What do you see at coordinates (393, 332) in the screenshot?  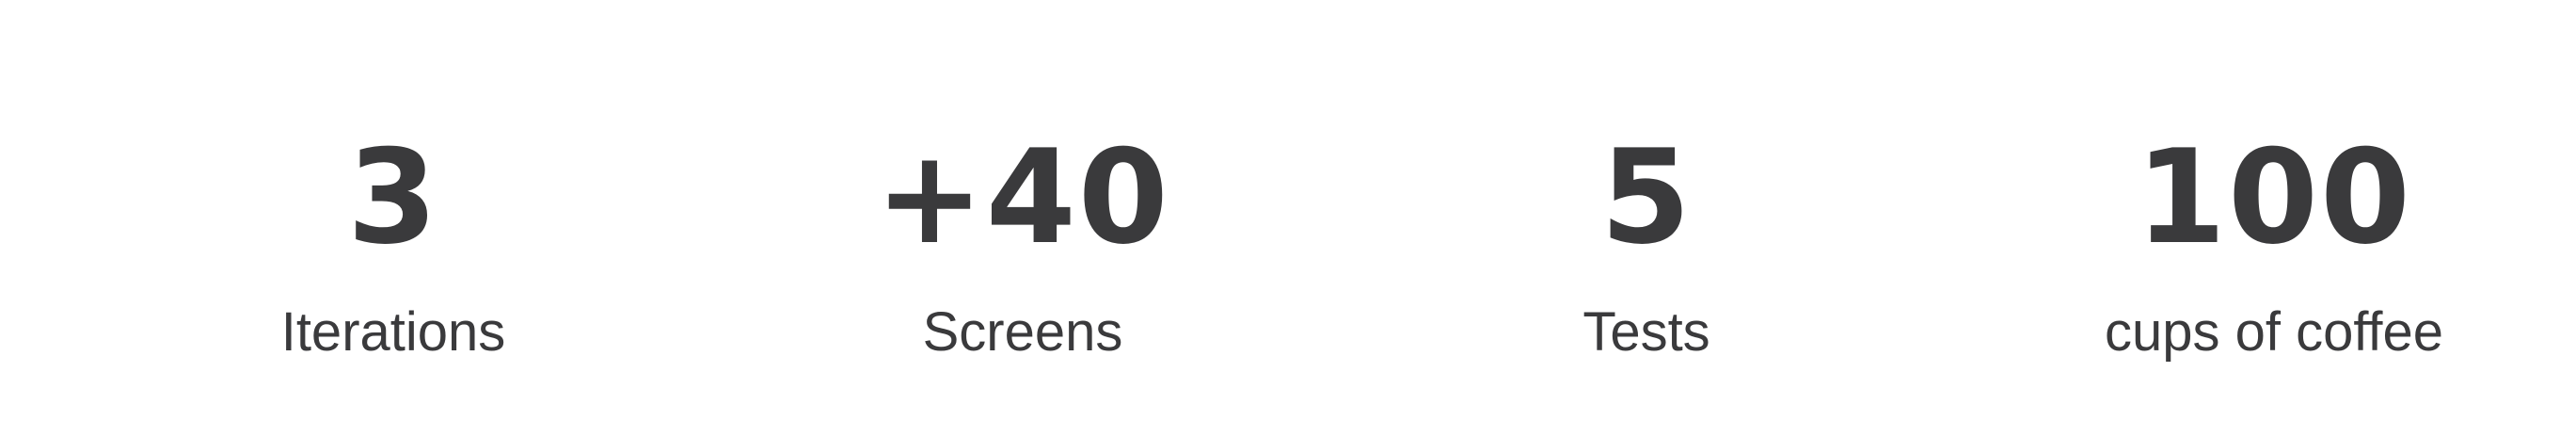 I see `stat-label: Iterations` at bounding box center [393, 332].